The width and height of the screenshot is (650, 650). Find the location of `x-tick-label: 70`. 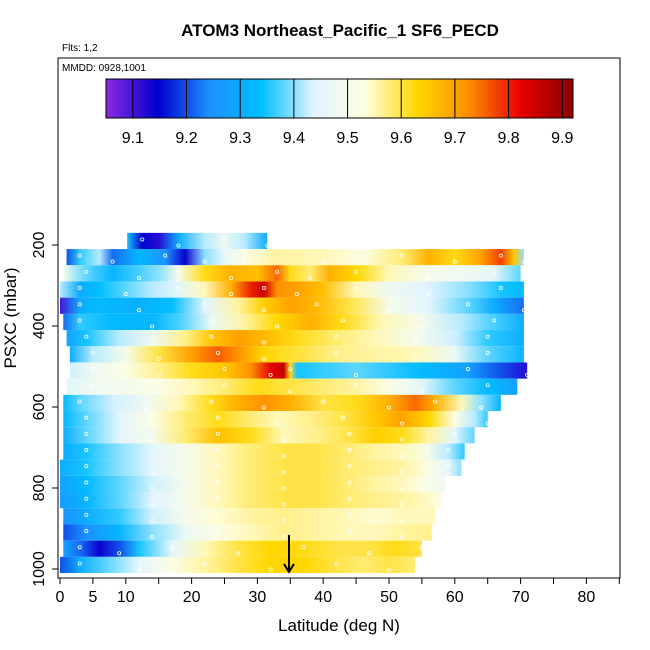

x-tick-label: 70 is located at coordinates (521, 597).